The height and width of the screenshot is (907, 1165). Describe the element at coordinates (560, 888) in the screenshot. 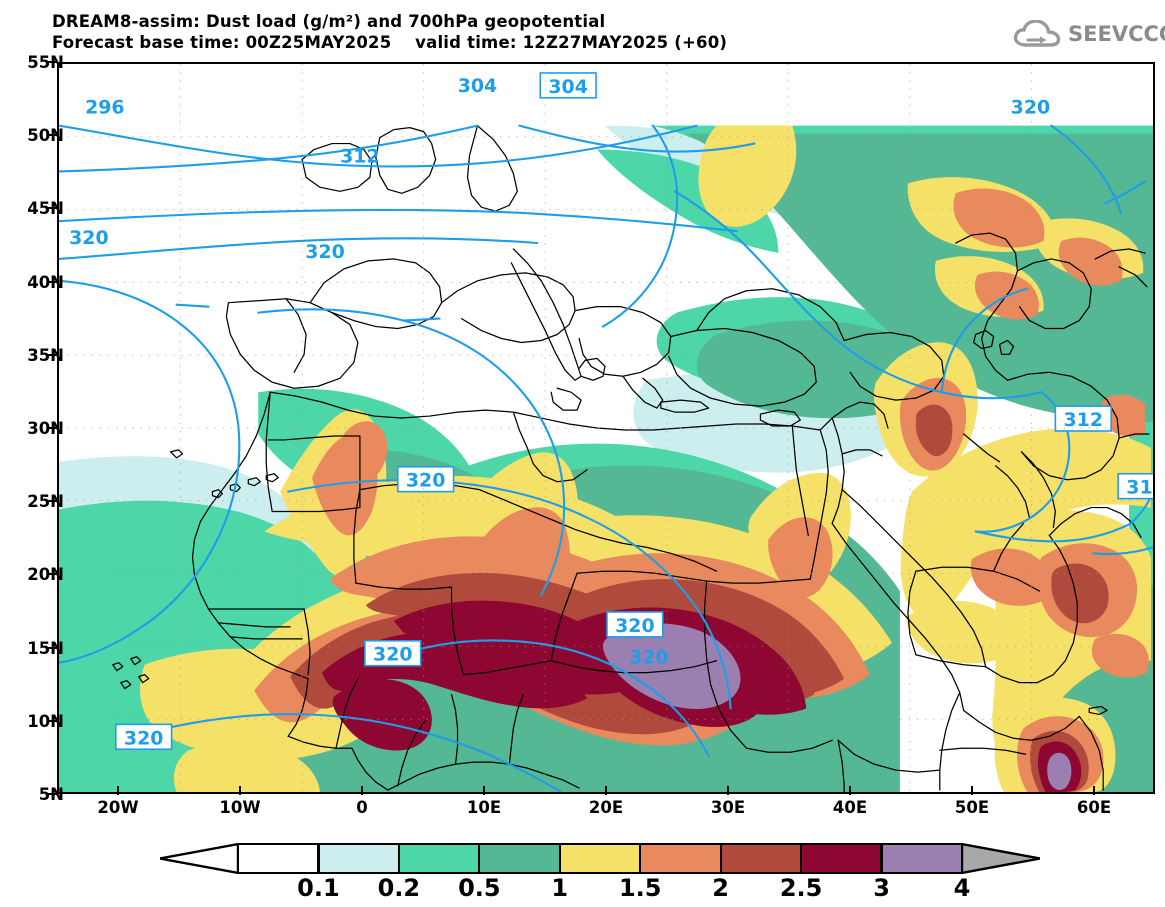

I see `colorbar-tick-label: 1` at that location.